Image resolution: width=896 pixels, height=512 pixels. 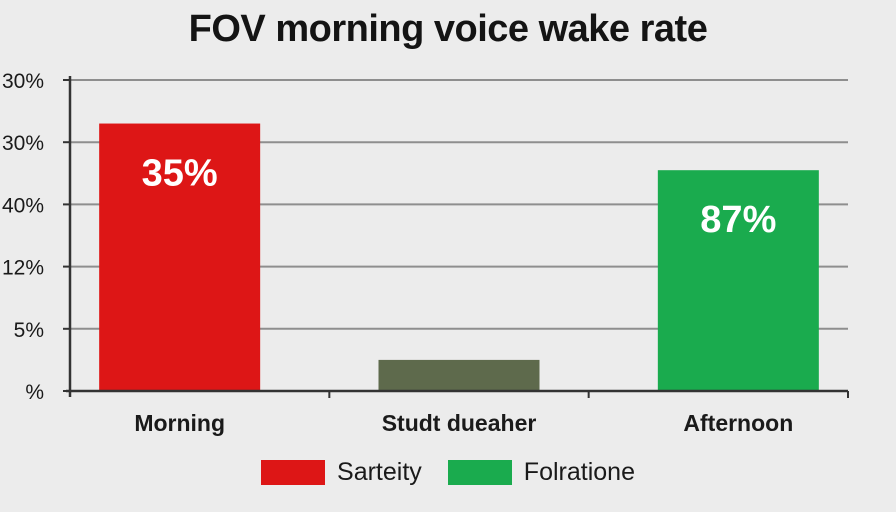 I want to click on y-tick-label: 12%, so click(x=23, y=268).